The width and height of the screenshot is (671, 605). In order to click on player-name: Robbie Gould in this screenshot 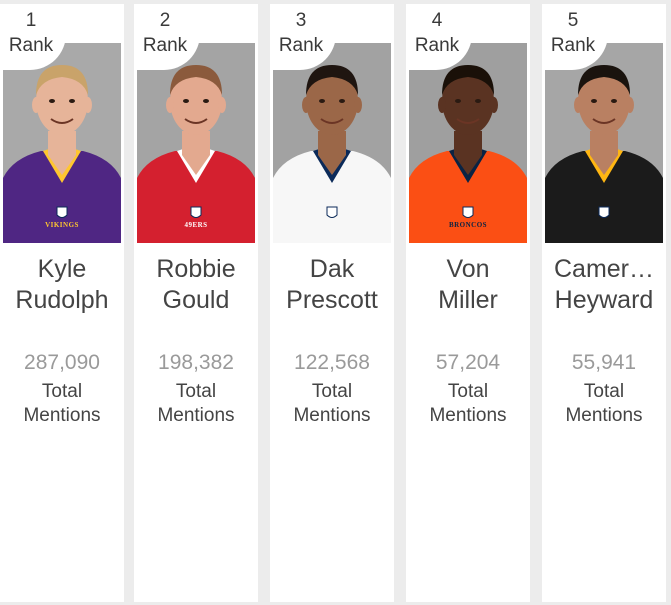, I will do `click(196, 285)`.